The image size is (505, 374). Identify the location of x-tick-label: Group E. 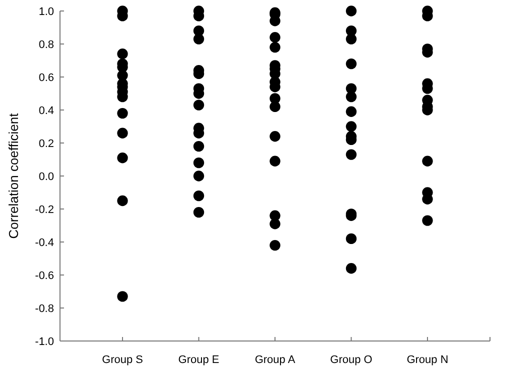
(199, 360).